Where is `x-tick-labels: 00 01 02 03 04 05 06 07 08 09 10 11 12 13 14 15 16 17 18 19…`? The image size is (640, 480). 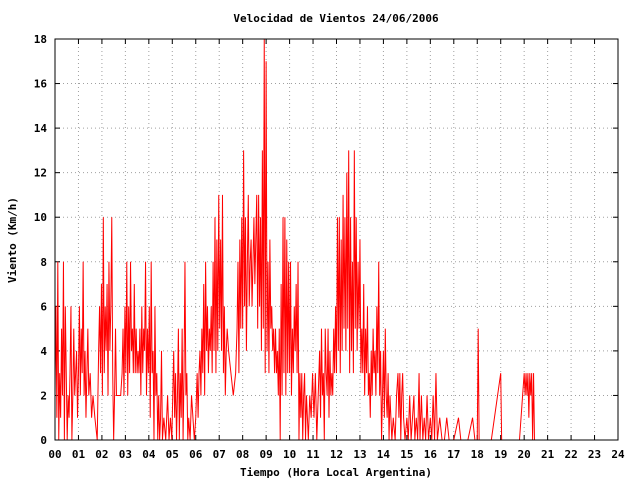 x-tick-labels: 00 01 02 03 04 05 06 07 08 09 10 11 12 13 14 15 16 17 18 19… is located at coordinates (336, 454).